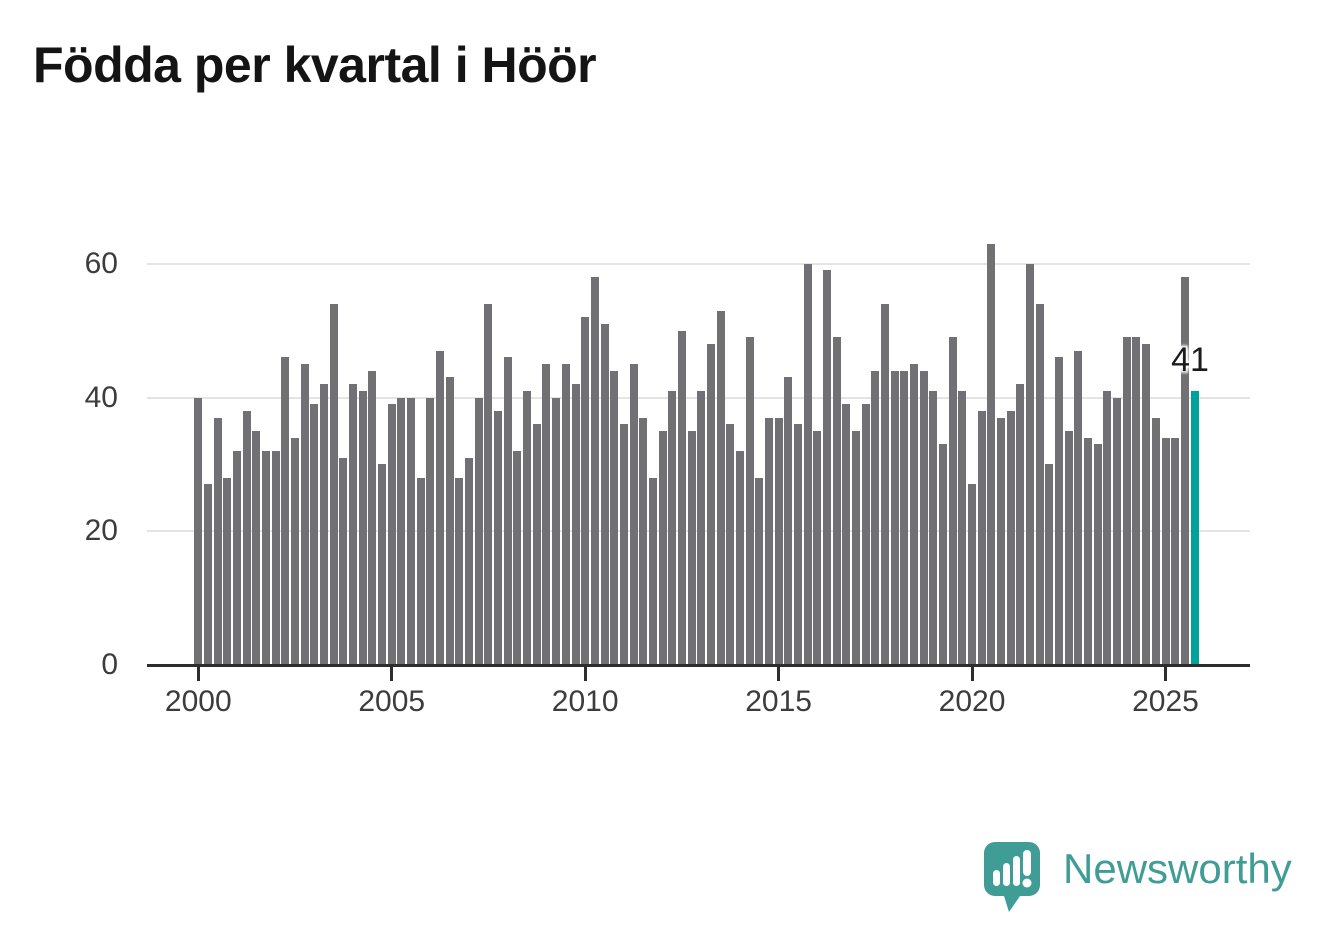 The height and width of the screenshot is (939, 1322). I want to click on x-axis-tick-label: 2010, so click(585, 701).